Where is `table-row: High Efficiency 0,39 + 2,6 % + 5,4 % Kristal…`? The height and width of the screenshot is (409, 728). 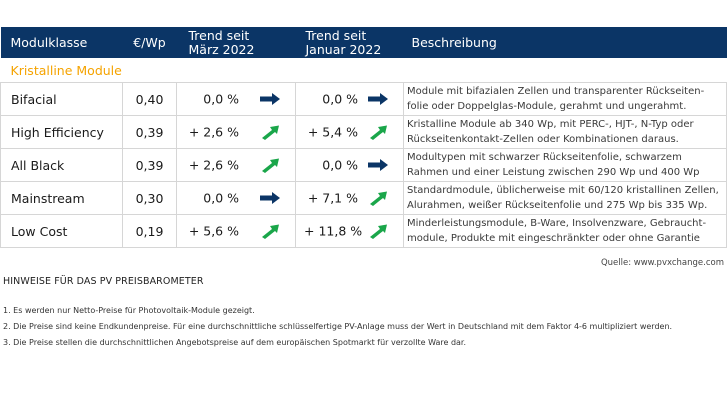 table-row: High Efficiency 0,39 + 2,6 % + 5,4 % Kristal… is located at coordinates (363, 132).